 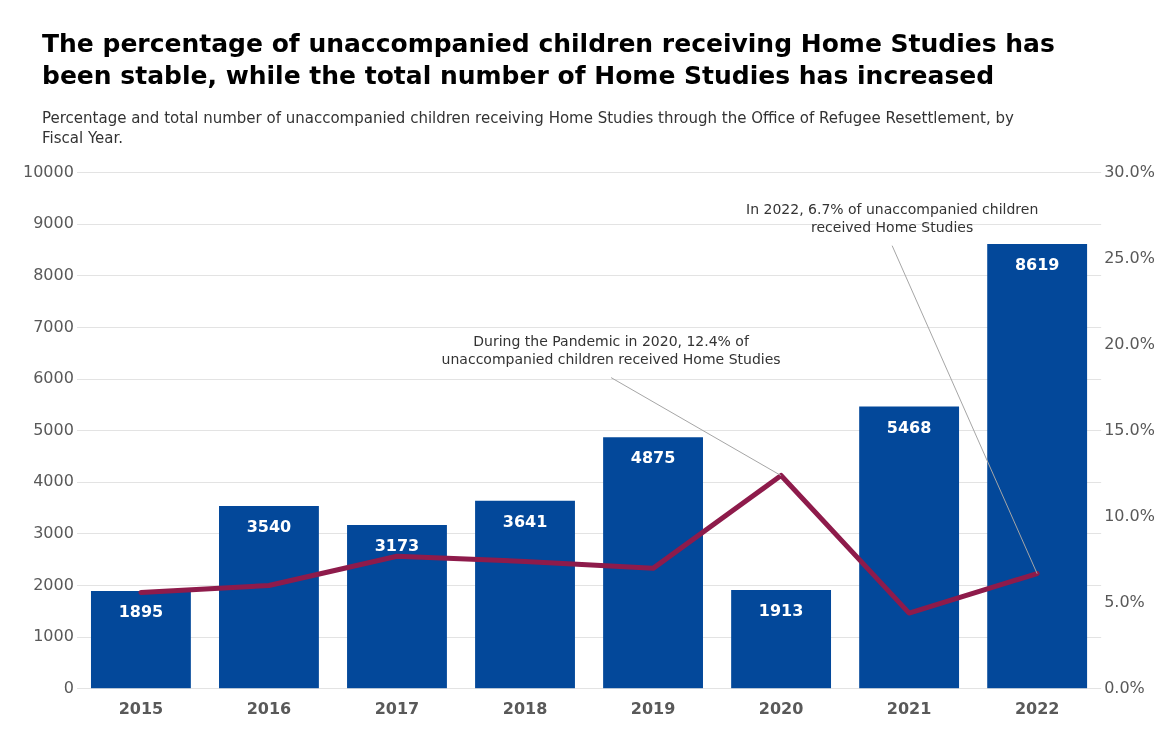 I want to click on x-tick-label: 2018, so click(x=525, y=708).